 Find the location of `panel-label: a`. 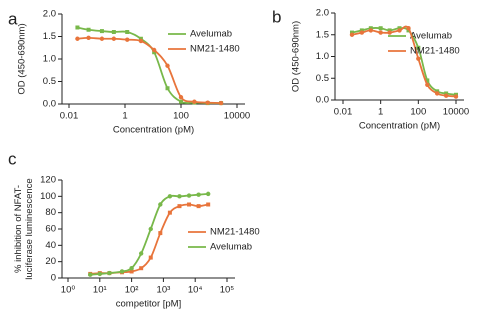

panel-label: a is located at coordinates (13, 18).